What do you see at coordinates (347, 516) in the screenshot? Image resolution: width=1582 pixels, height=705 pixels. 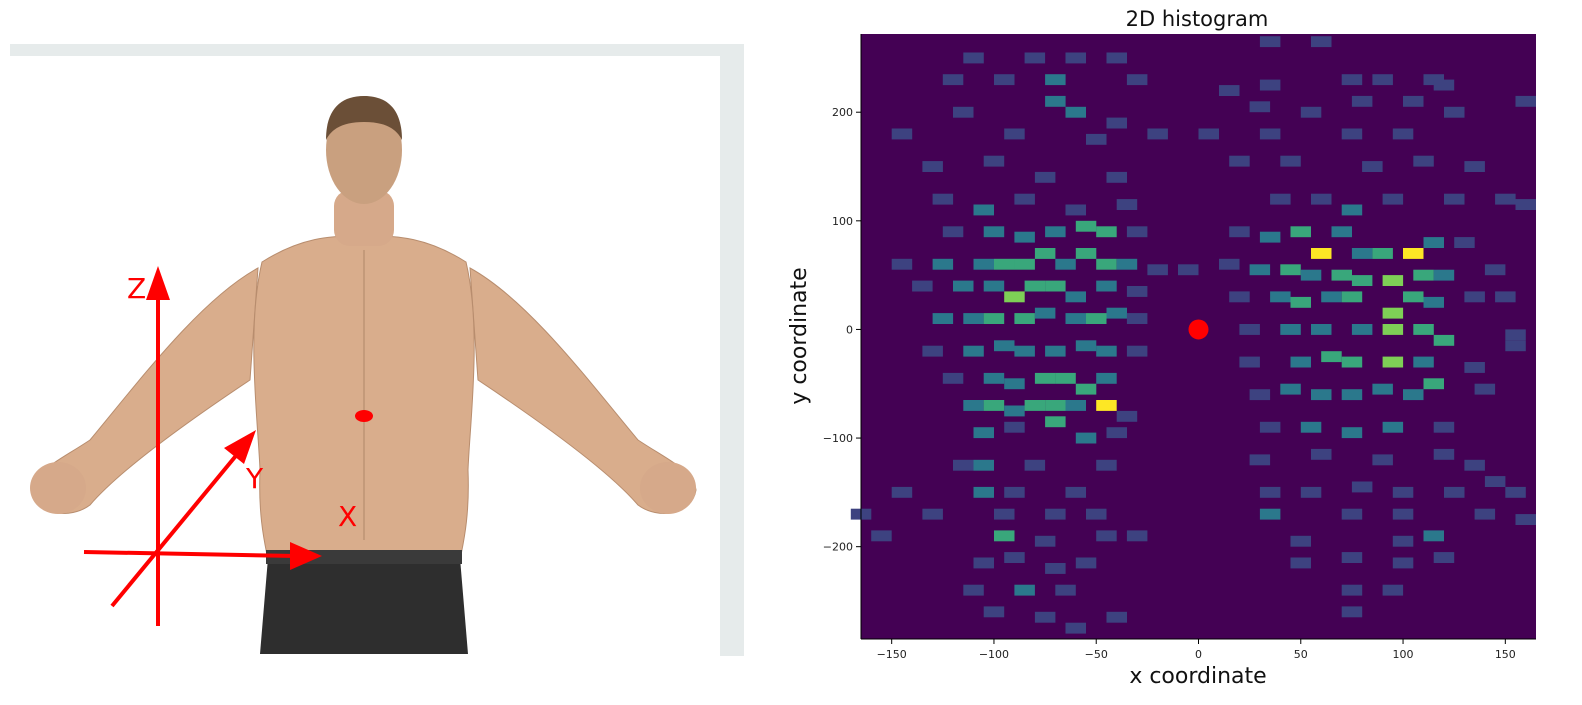 I see `x-axis-label: X` at bounding box center [347, 516].